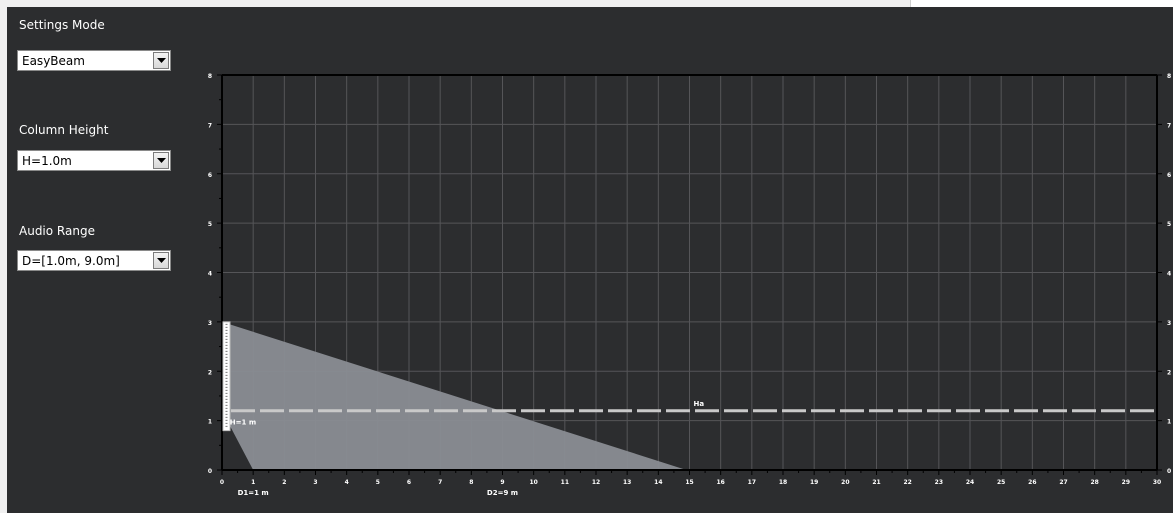 The height and width of the screenshot is (513, 1173). I want to click on x-tick-label: 8, so click(471, 482).